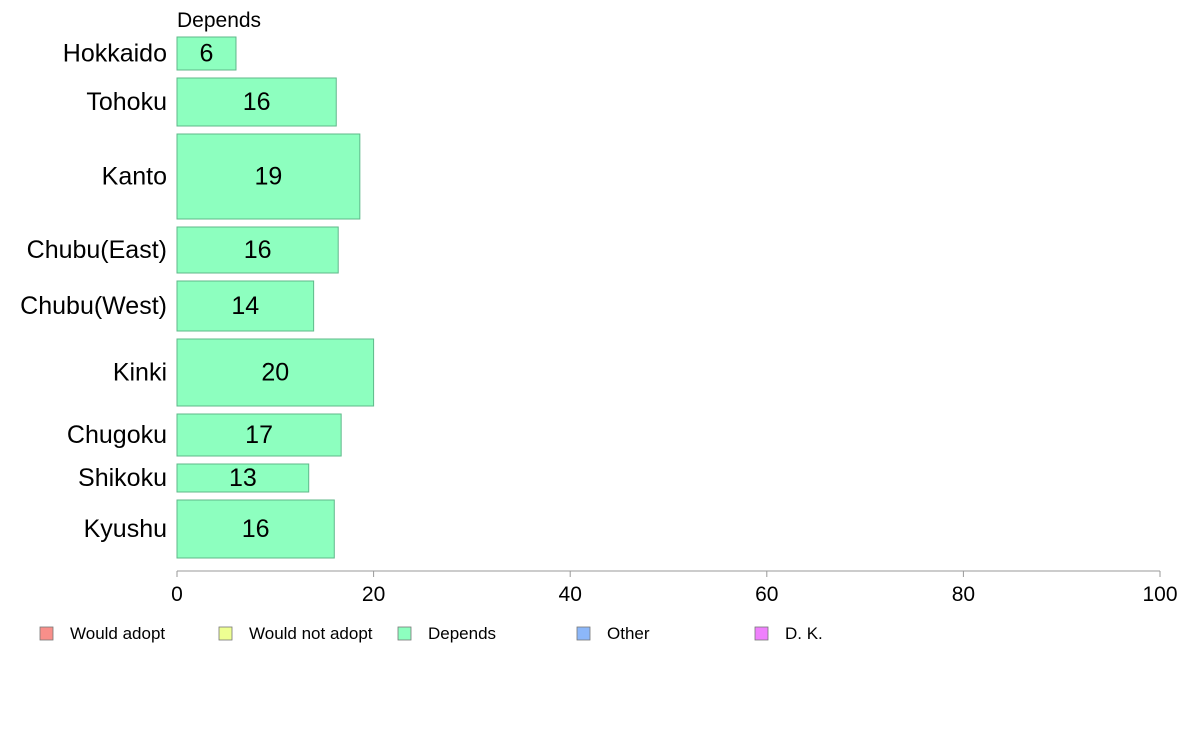  I want to click on bar-kyushu, so click(255, 529).